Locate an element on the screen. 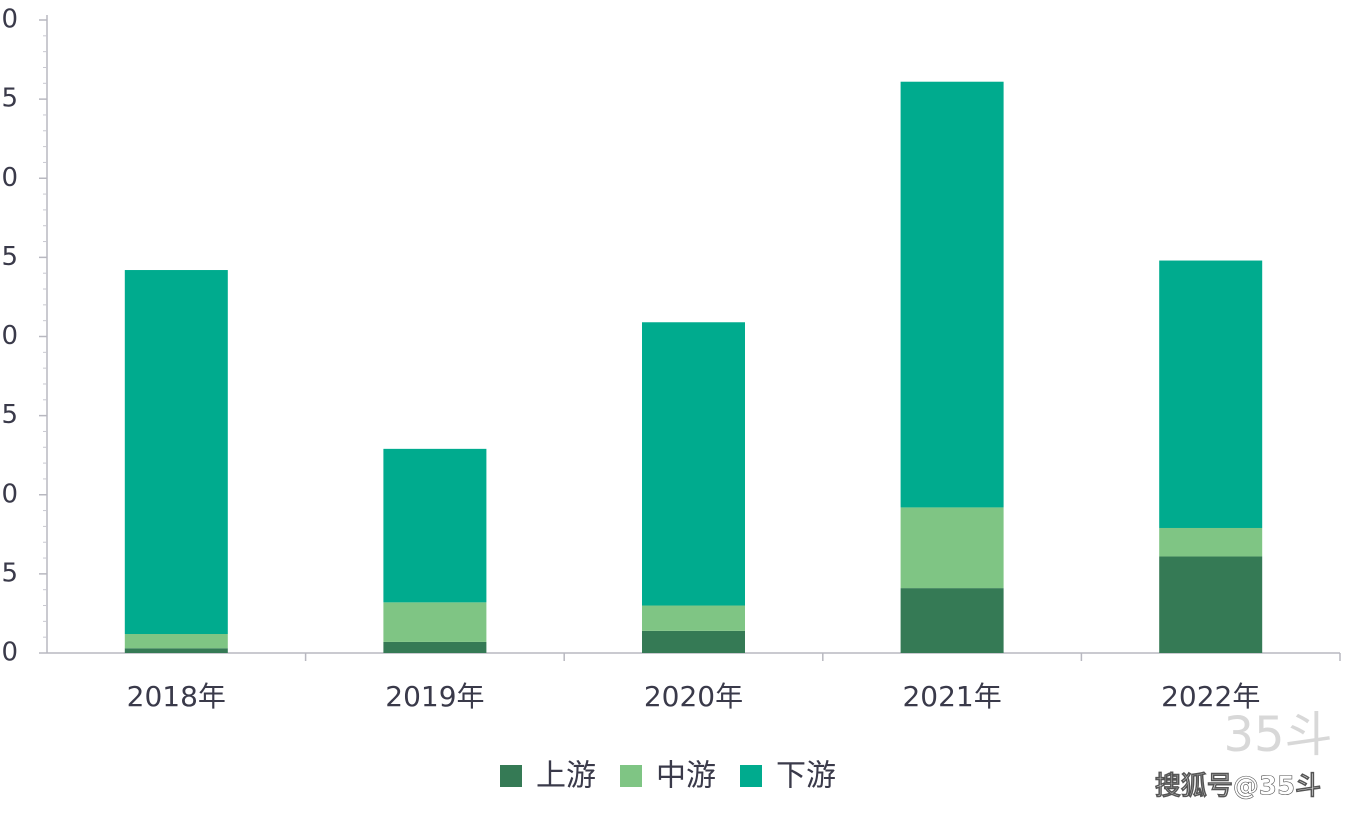  x-tick-label: 2019年 is located at coordinates (434, 696).